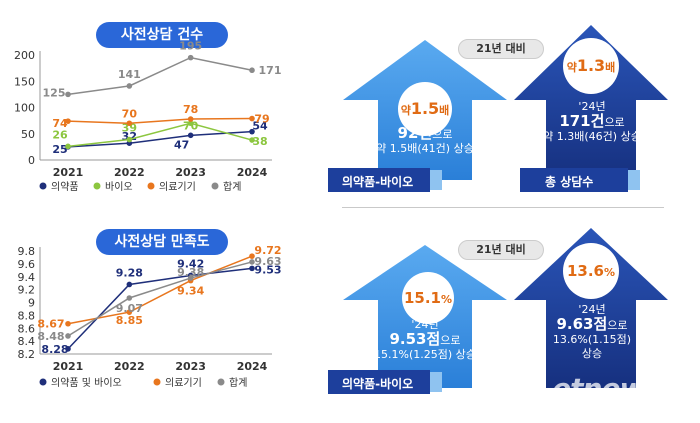 This screenshot has width=700, height=423. What do you see at coordinates (129, 320) in the screenshot?
I see `data-label: 8.85` at bounding box center [129, 320].